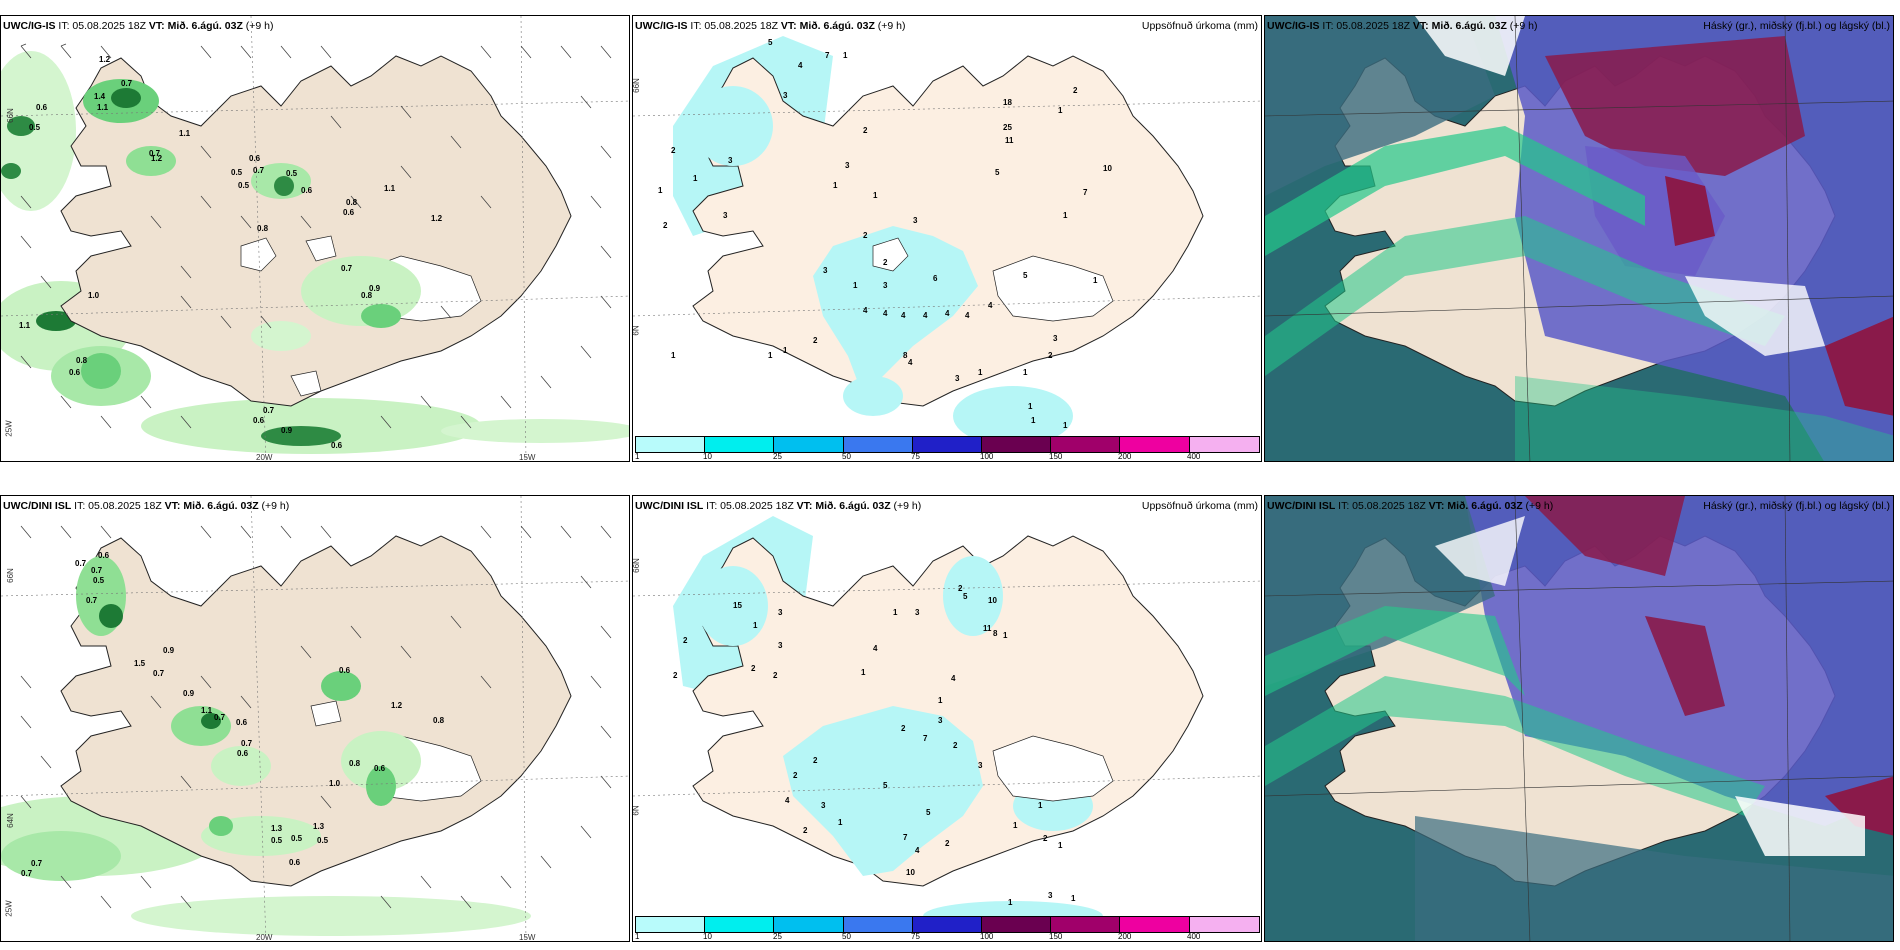 The width and height of the screenshot is (1900, 950). Describe the element at coordinates (987, 456) in the screenshot. I see `legend-tick: 100` at that location.